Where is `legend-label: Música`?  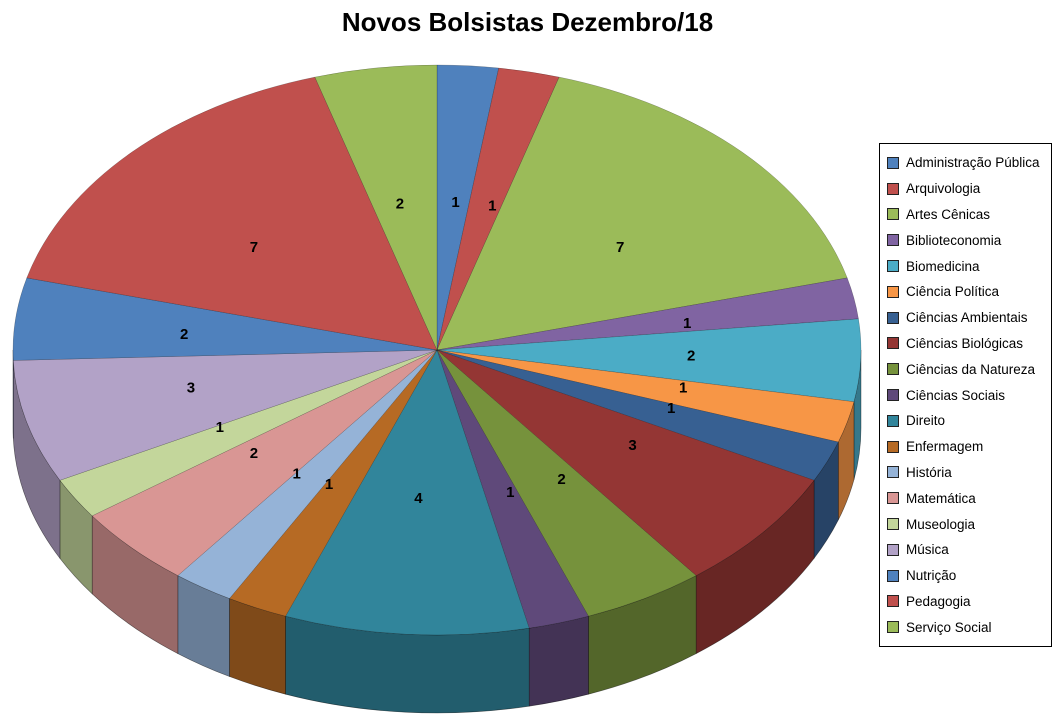 legend-label: Música is located at coordinates (927, 550).